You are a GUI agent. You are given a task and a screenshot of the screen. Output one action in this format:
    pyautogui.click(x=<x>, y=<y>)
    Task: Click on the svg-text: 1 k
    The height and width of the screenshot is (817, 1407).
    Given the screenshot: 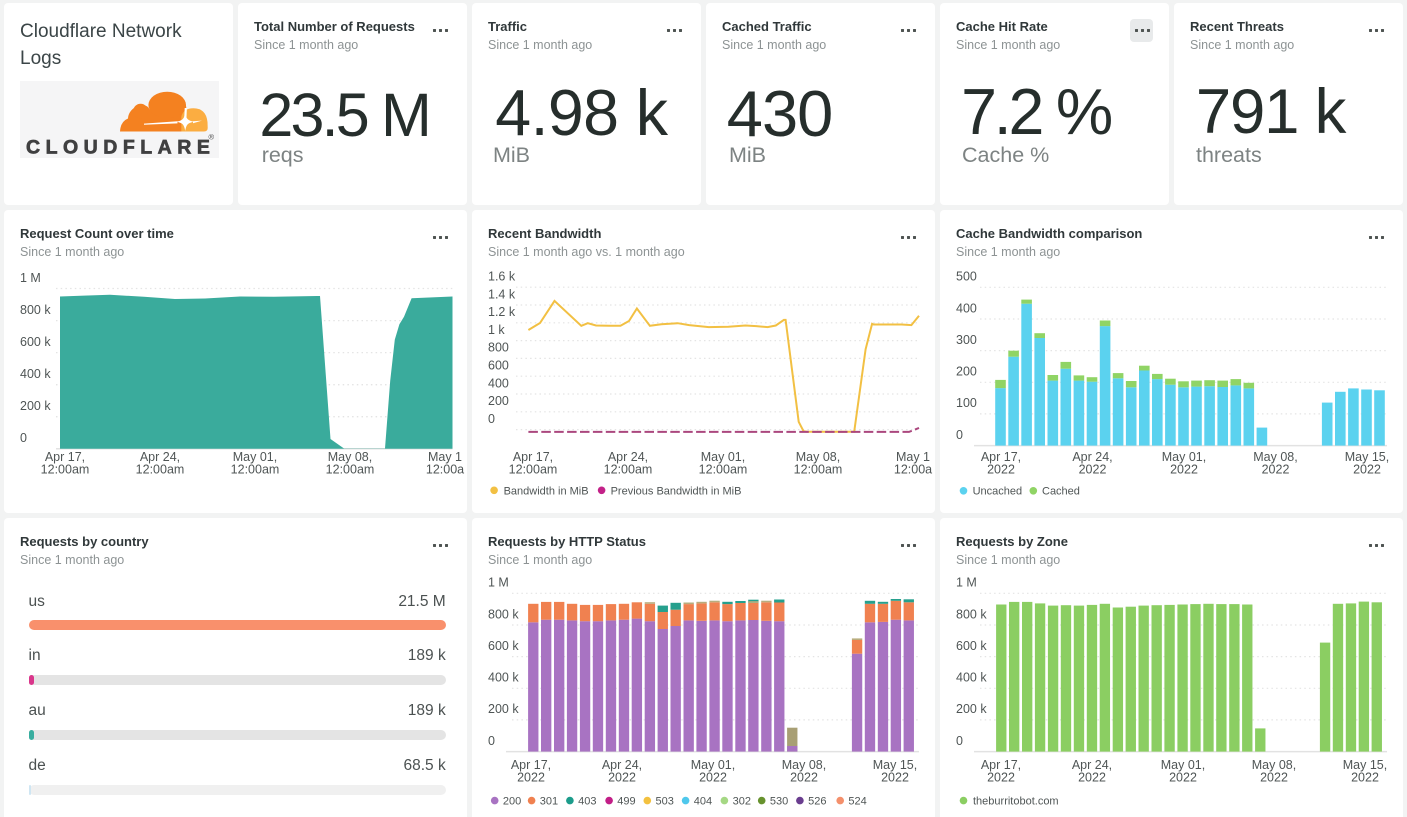 What is the action you would take?
    pyautogui.click(x=496, y=330)
    